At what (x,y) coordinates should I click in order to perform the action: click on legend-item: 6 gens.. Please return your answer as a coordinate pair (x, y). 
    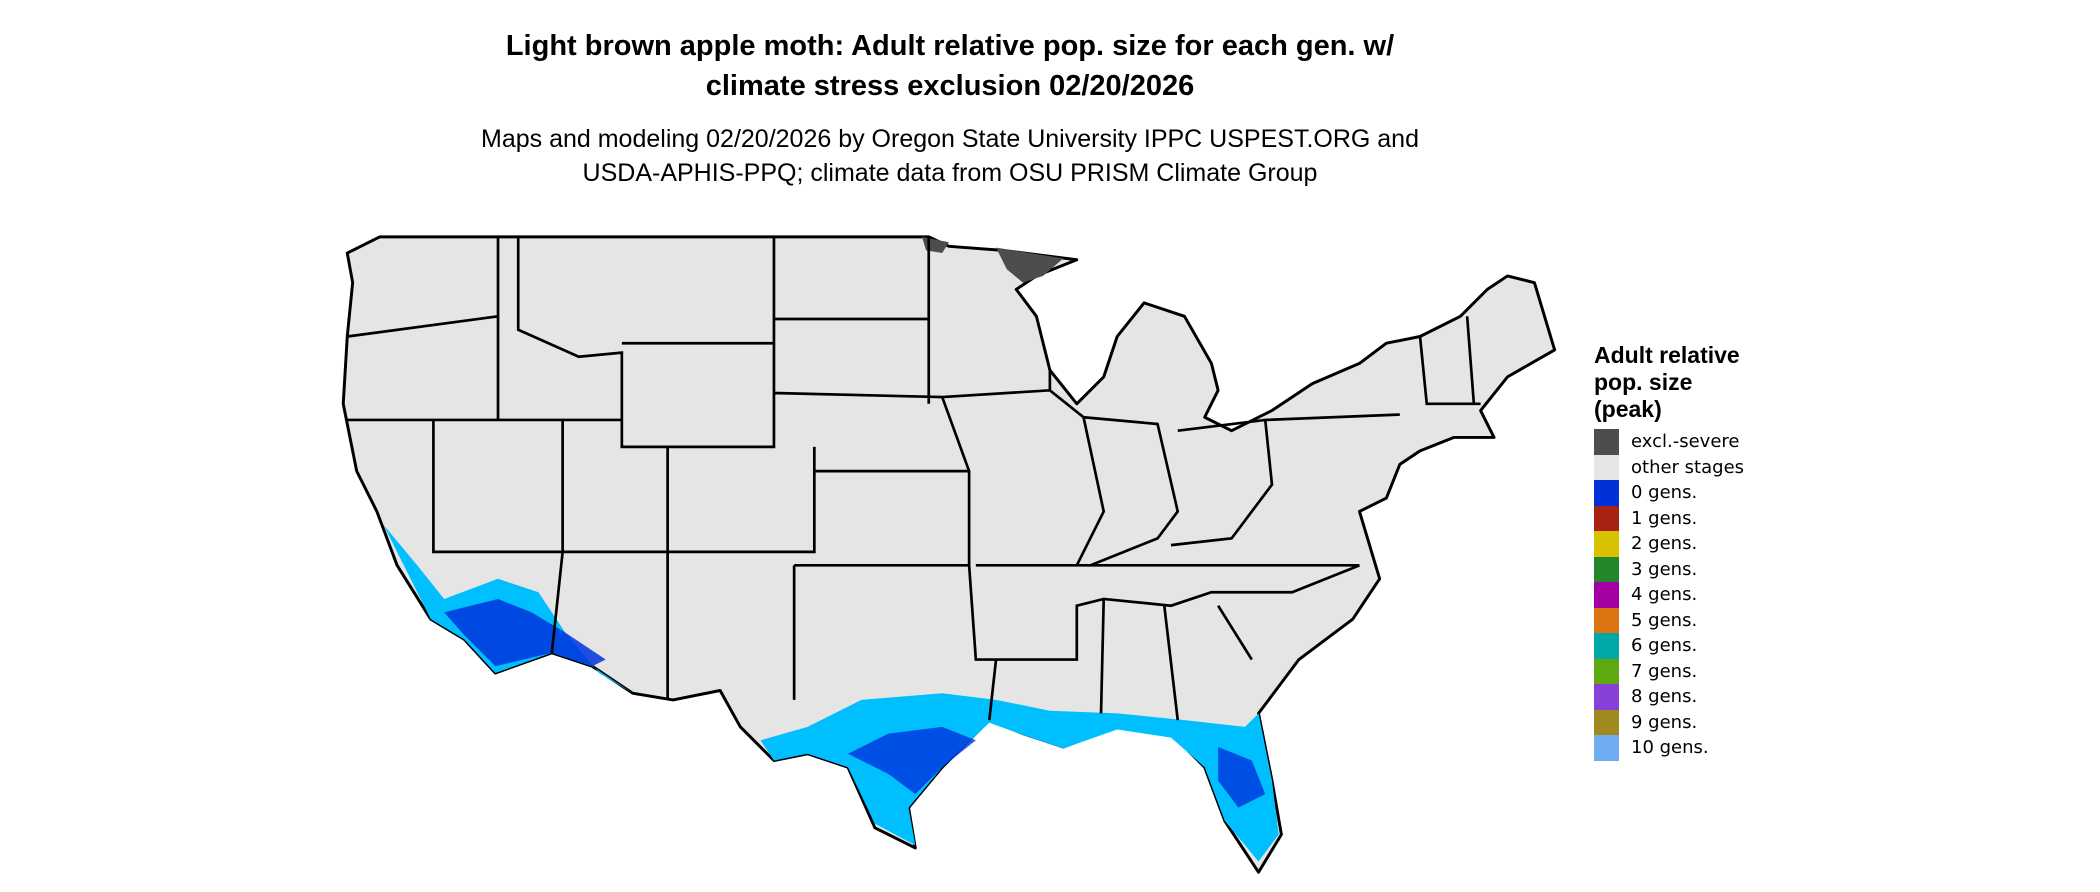
    Looking at the image, I should click on (1694, 646).